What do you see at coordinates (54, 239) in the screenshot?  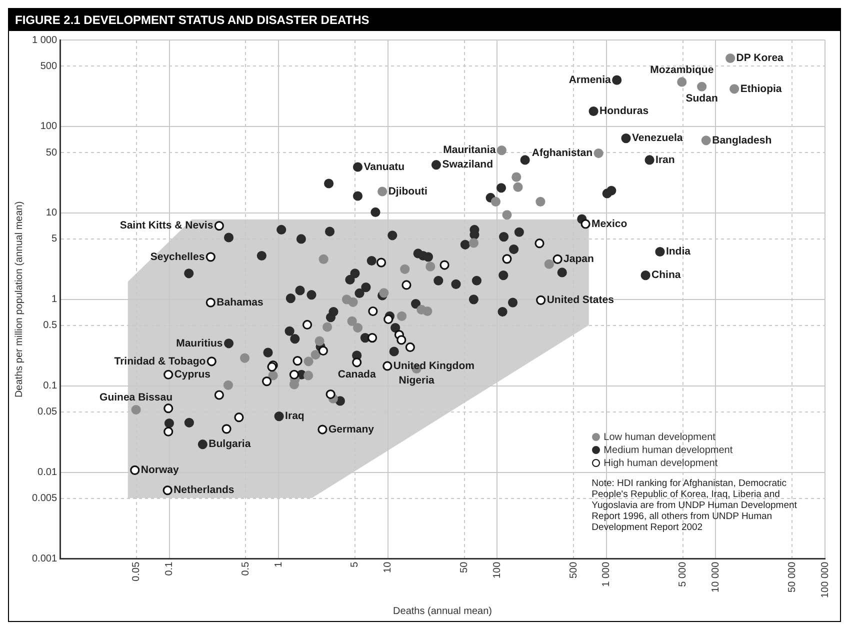 I see `y-tick-label: 5` at bounding box center [54, 239].